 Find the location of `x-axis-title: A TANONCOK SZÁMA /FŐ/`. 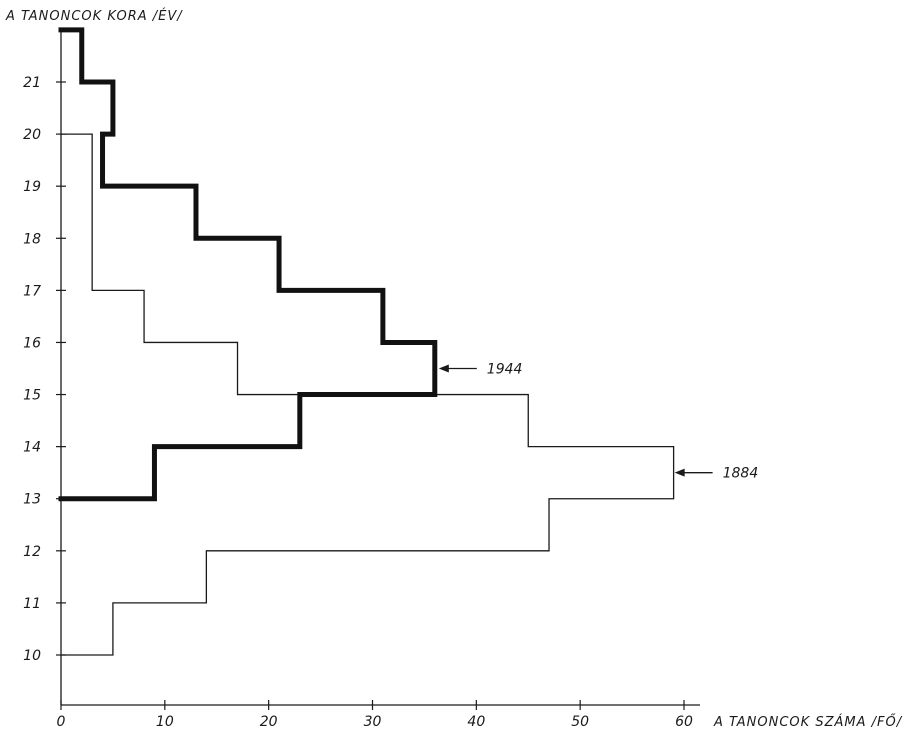

x-axis-title: A TANONCOK SZÁMA /FŐ/ is located at coordinates (808, 722).